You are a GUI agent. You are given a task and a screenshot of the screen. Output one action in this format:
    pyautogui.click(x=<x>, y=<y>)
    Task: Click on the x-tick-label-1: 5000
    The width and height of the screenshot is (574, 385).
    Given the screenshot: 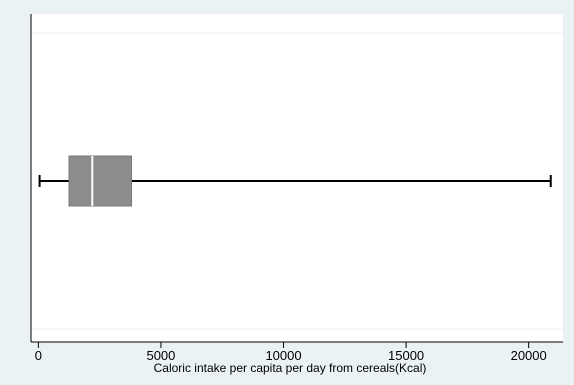 What is the action you would take?
    pyautogui.click(x=160, y=355)
    